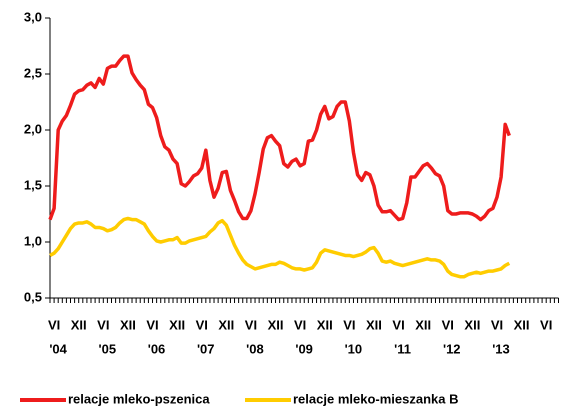  I want to click on x-year-label: '09, so click(304, 348).